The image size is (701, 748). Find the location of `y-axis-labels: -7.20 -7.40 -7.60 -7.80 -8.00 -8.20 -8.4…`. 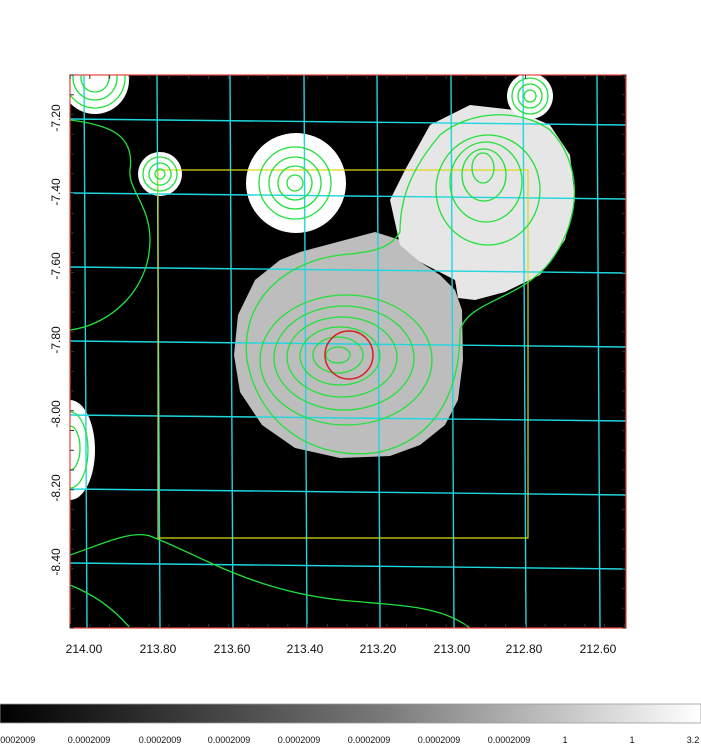

y-axis-labels: -7.20 -7.40 -7.60 -7.80 -8.00 -8.20 -8.4… is located at coordinates (56, 340).